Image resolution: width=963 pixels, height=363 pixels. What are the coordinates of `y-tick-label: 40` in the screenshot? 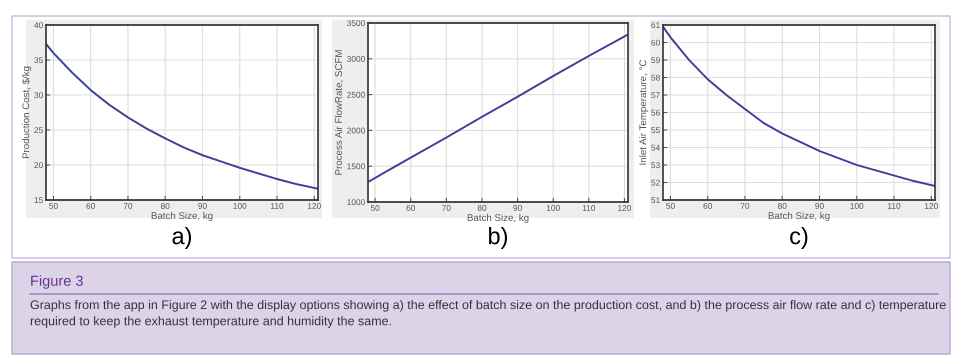 It's located at (38, 25).